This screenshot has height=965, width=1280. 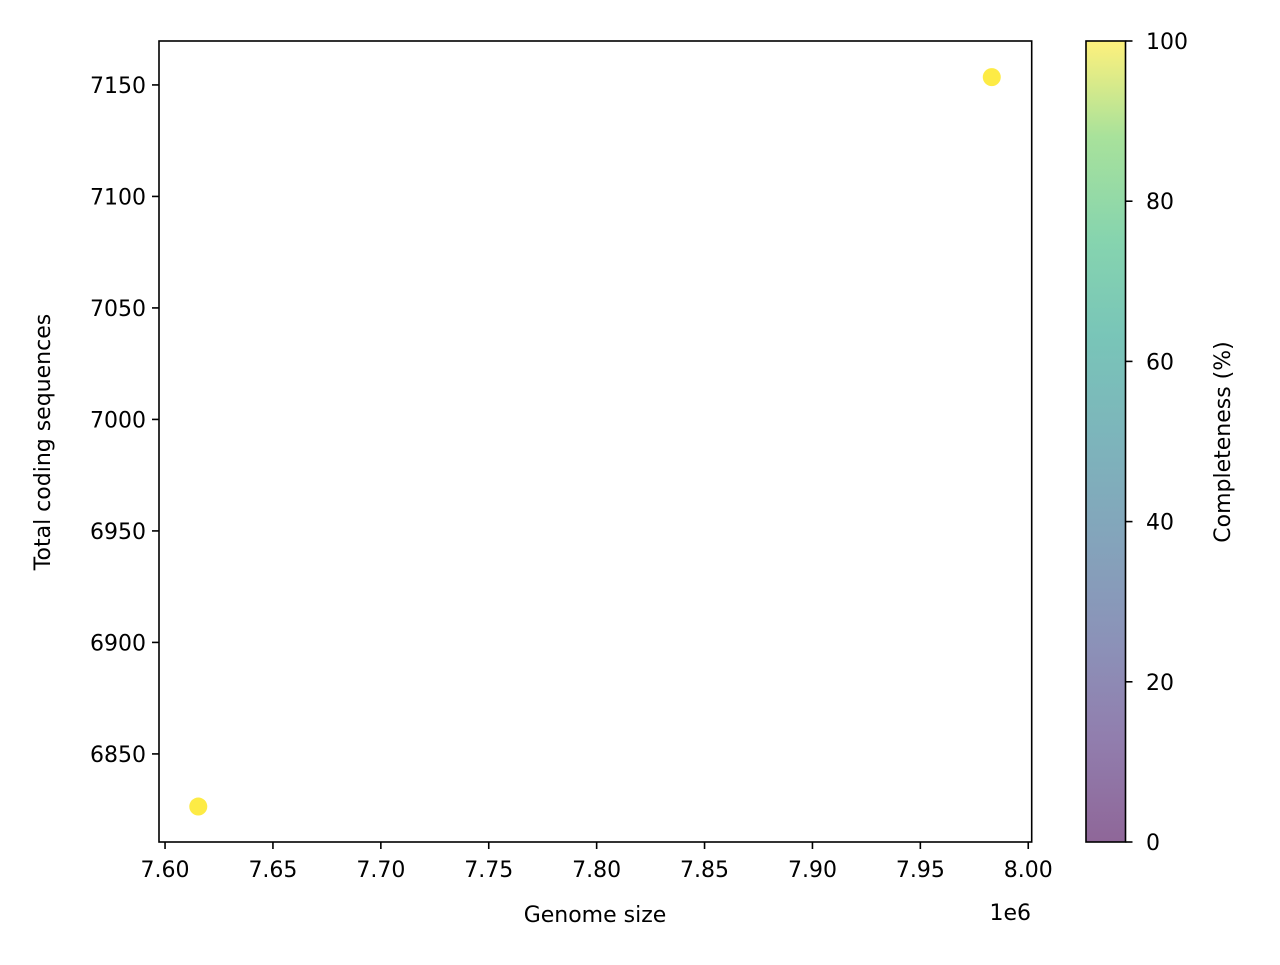 I want to click on y-tick-label: 6950, so click(x=118, y=532).